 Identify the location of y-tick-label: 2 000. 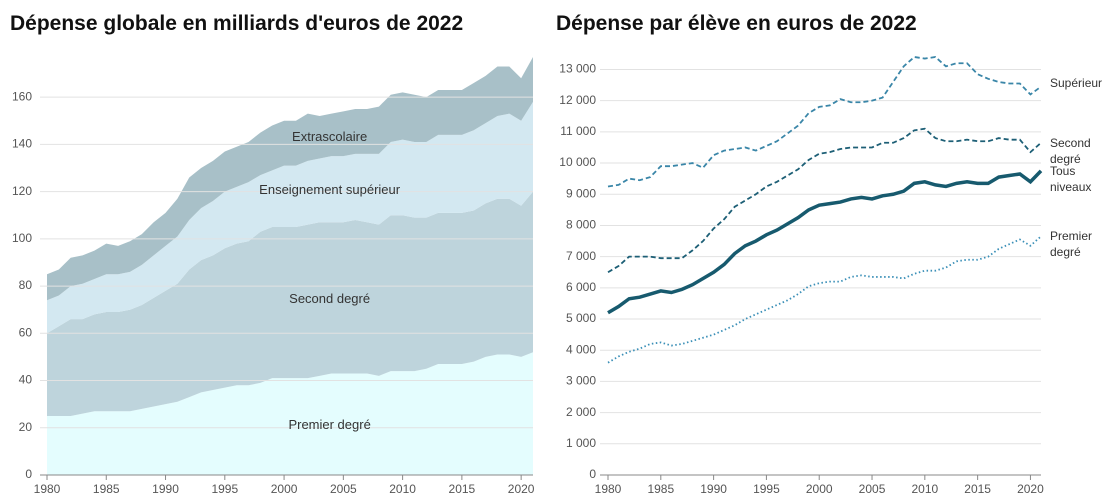
(581, 412).